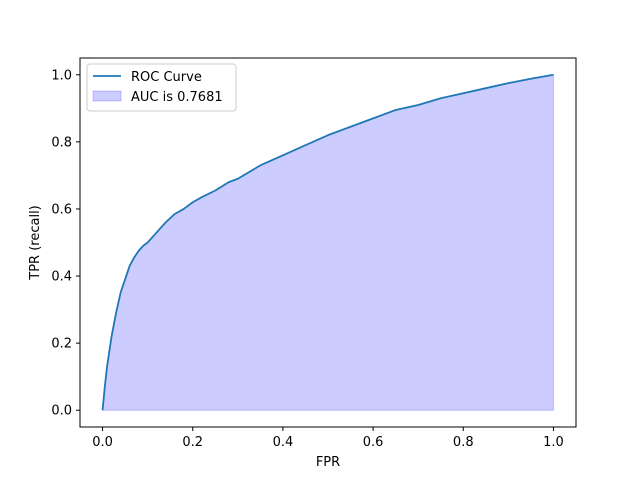 Image resolution: width=640 pixels, height=480 pixels. I want to click on x-tick-label: 0.0, so click(102, 442).